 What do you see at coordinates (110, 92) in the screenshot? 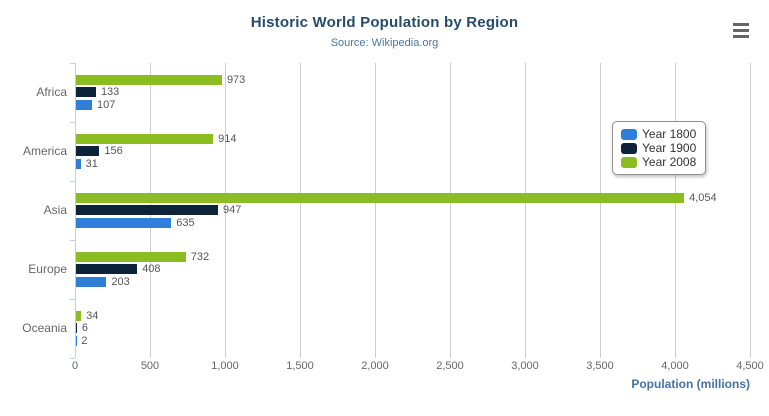
I see `data-label: 133` at bounding box center [110, 92].